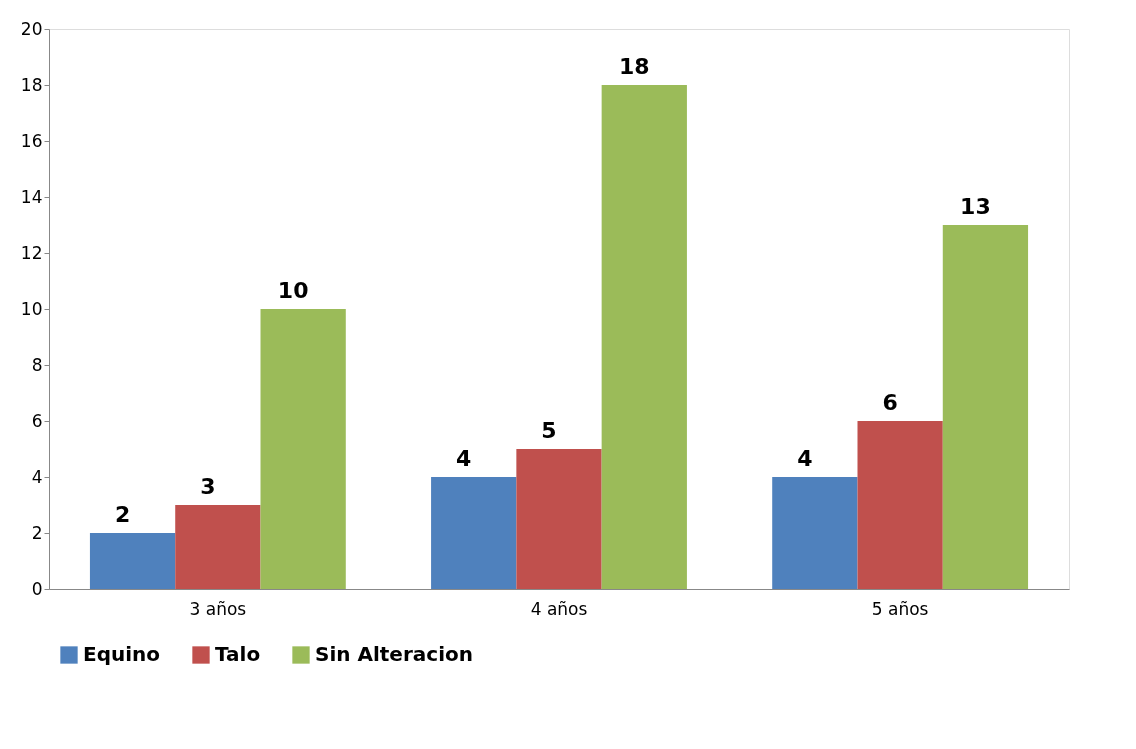  What do you see at coordinates (549, 430) in the screenshot?
I see `data-label: 5` at bounding box center [549, 430].